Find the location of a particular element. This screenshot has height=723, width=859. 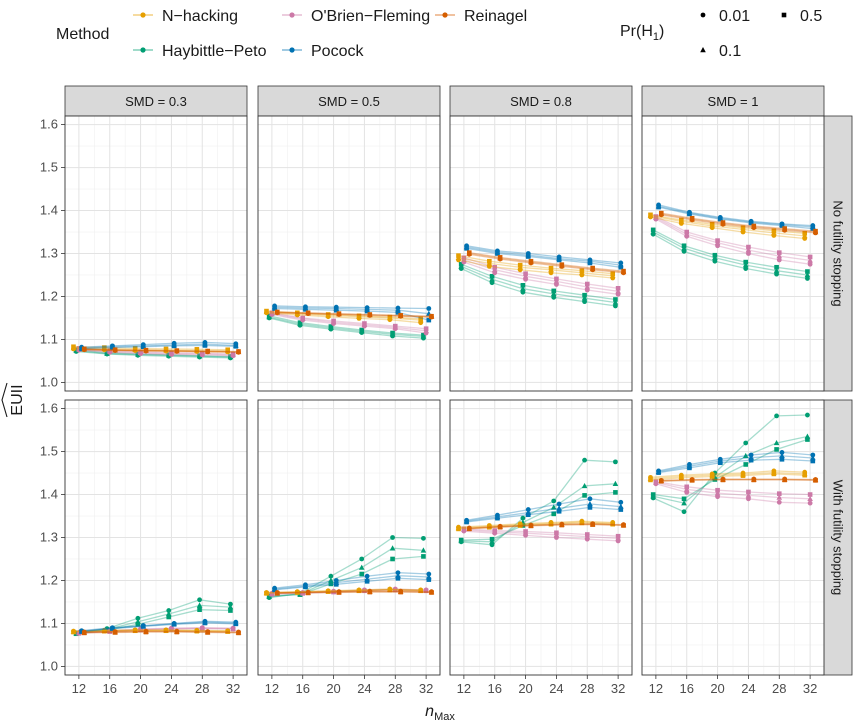

row-strip is located at coordinates (837, 537).